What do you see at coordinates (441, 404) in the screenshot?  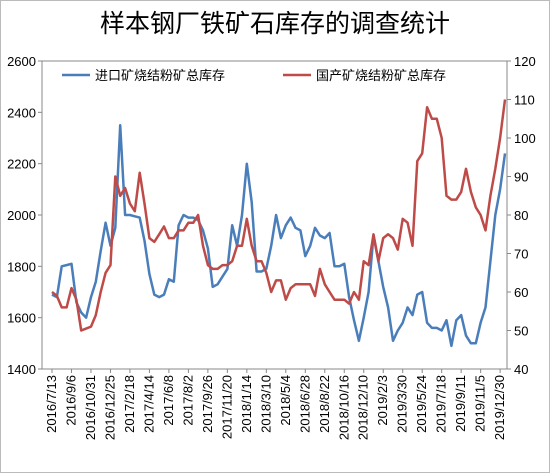 I see `x-tick-label: 2019/7/18` at bounding box center [441, 404].